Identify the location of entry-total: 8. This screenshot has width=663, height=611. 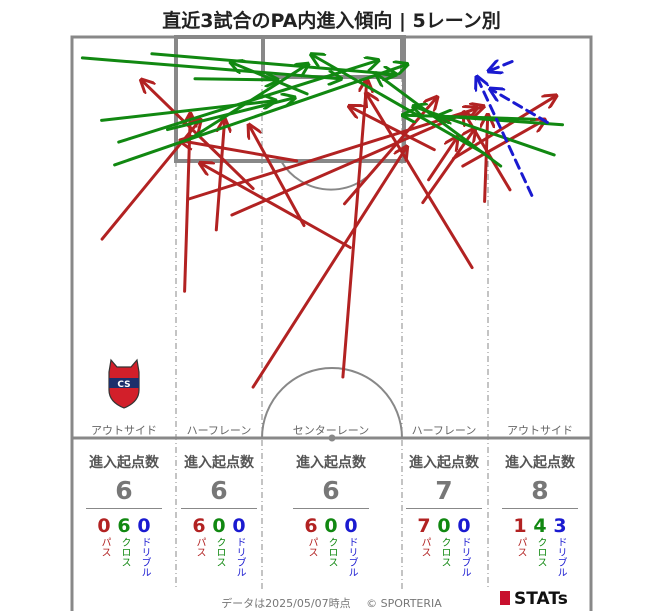
(540, 490).